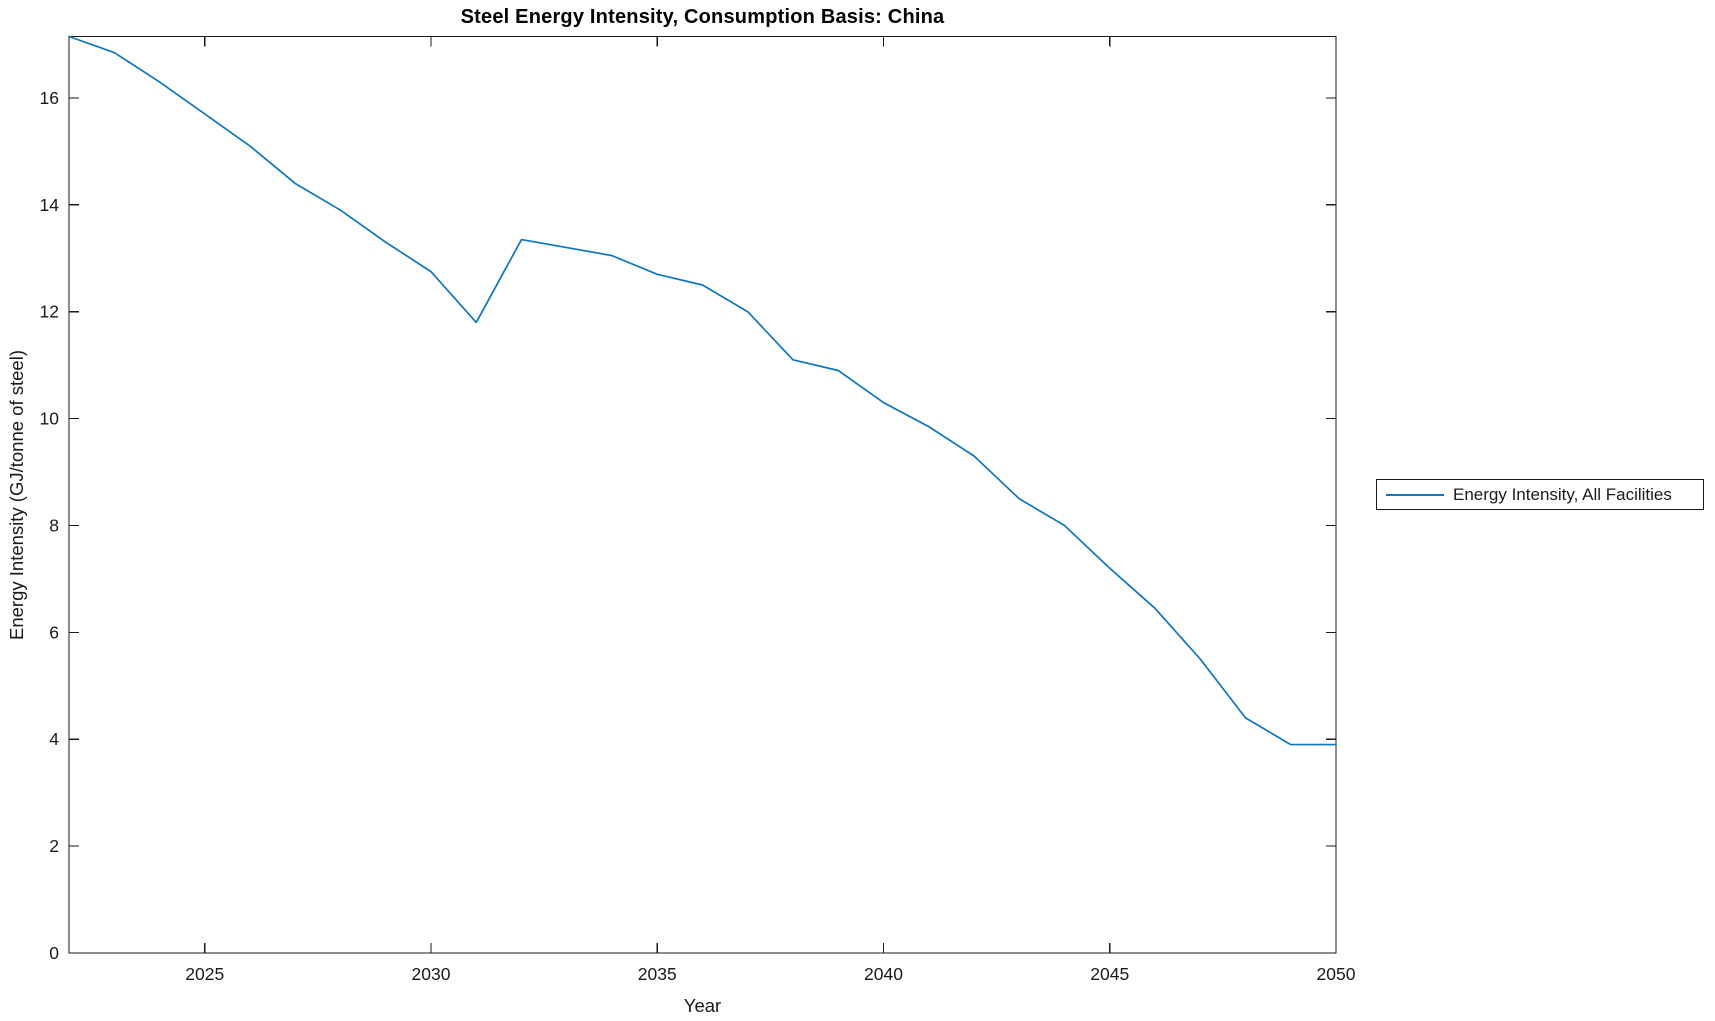 The height and width of the screenshot is (1021, 1715). What do you see at coordinates (657, 974) in the screenshot?
I see `x-tick-label: 2035` at bounding box center [657, 974].